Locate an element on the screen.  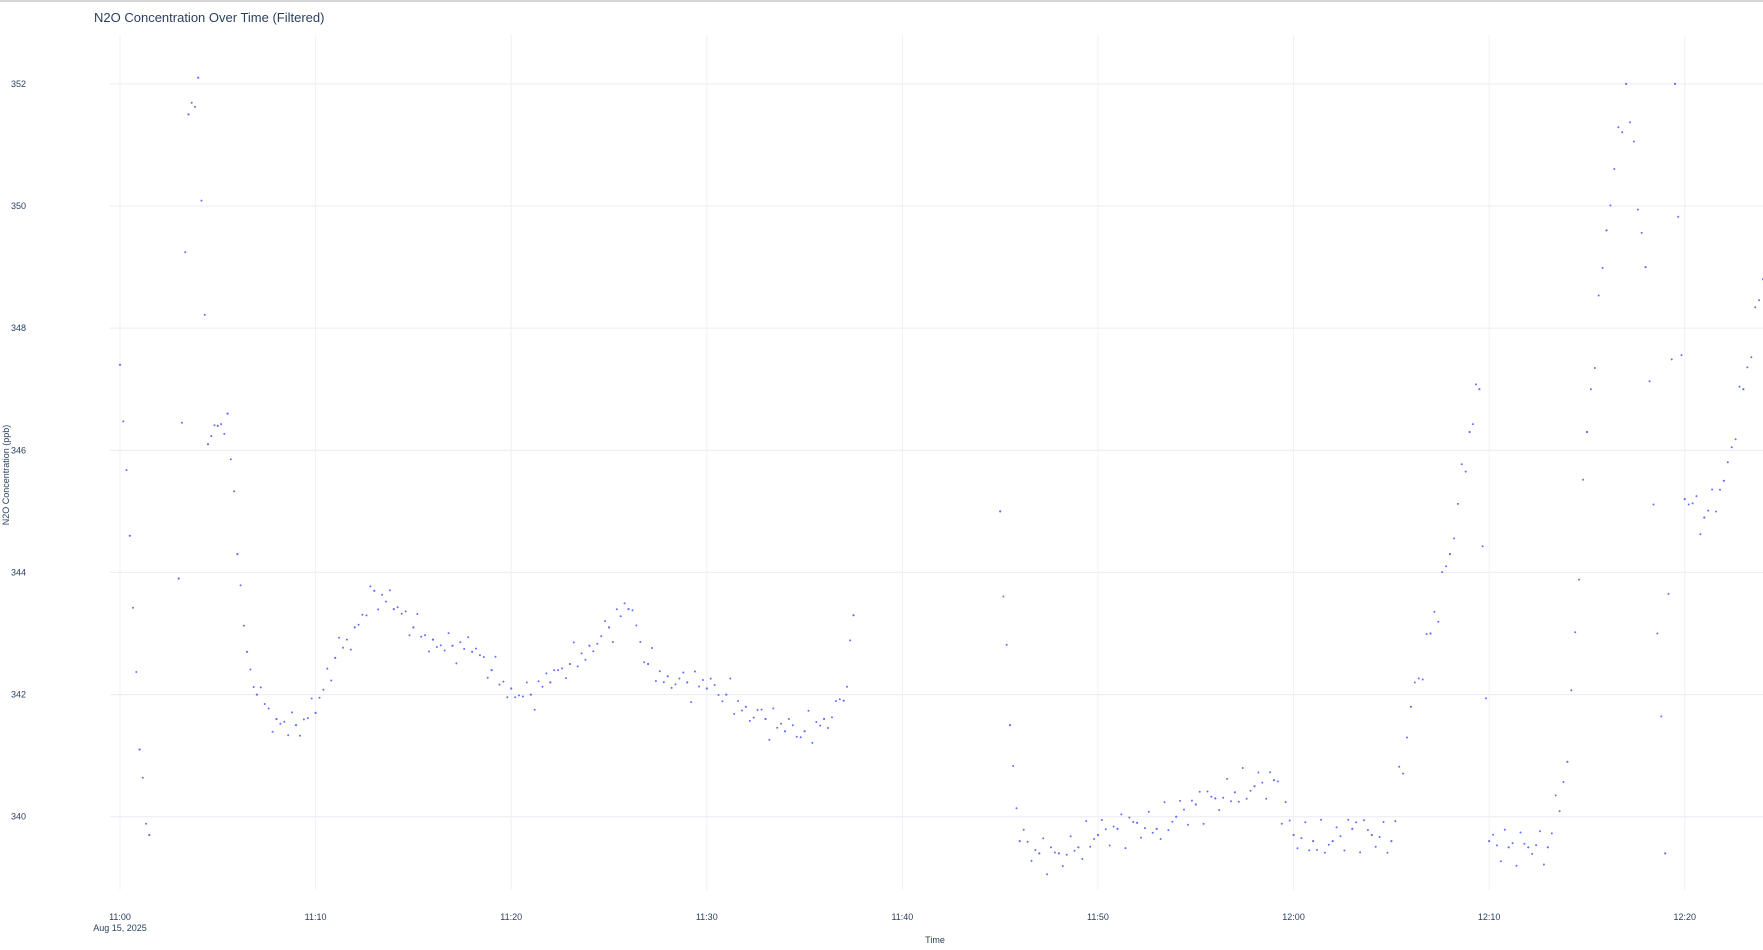
y-tick-label: 342 is located at coordinates (18, 695).